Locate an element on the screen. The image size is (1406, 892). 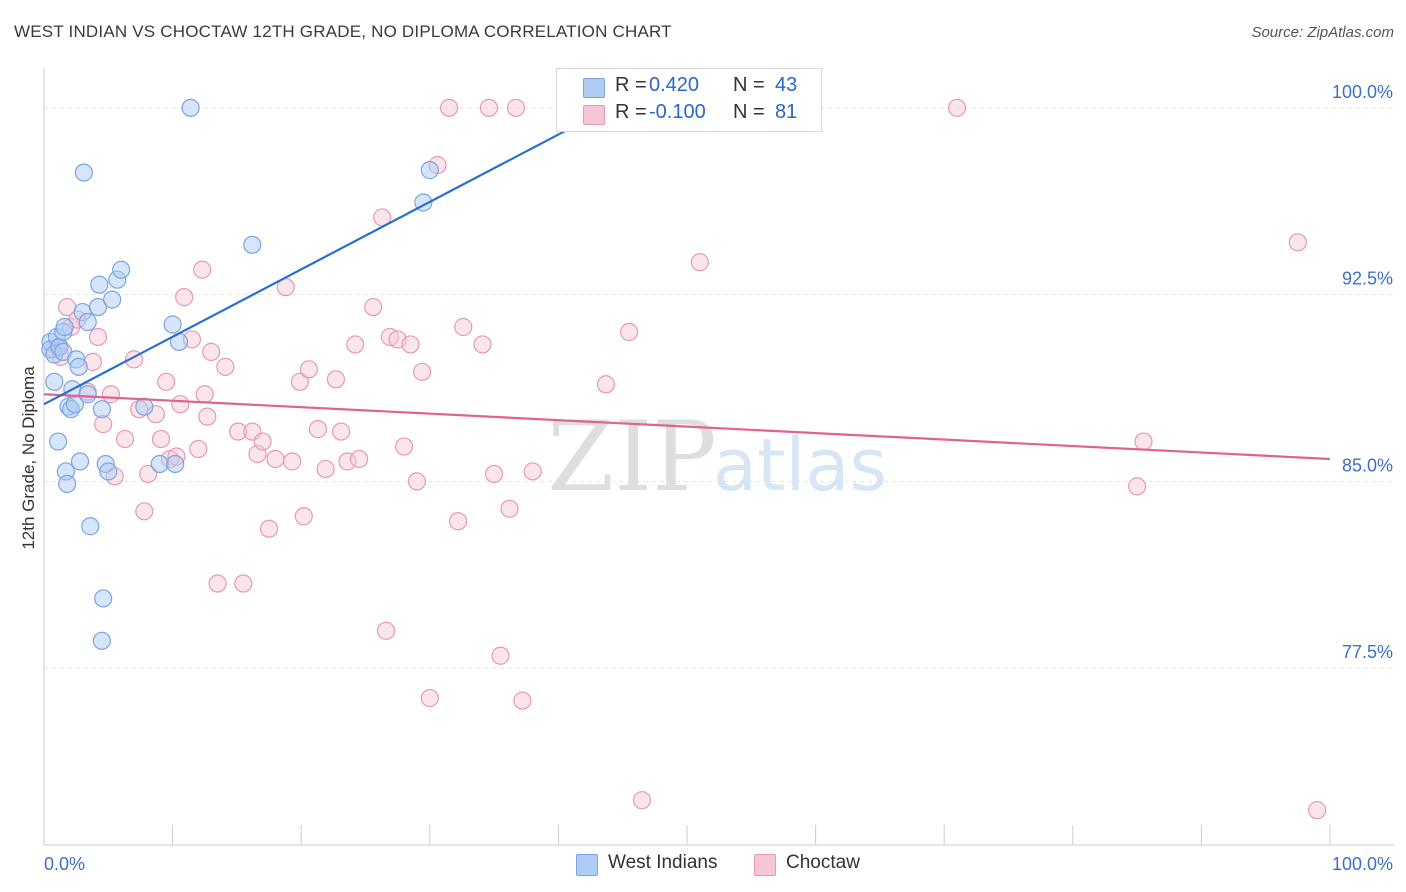
legend-n-label: N = is located at coordinates (749, 112).